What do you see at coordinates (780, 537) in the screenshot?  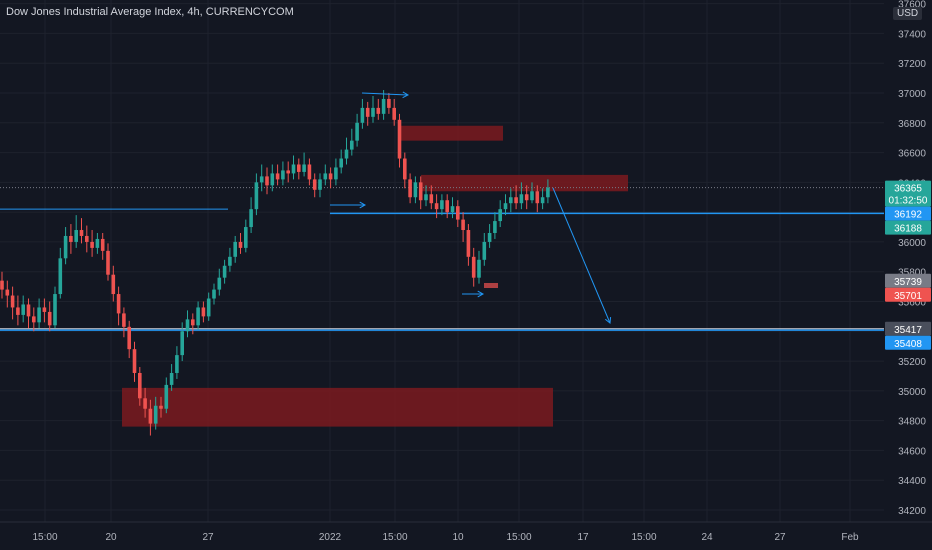 I see `x-tick-label: 27` at bounding box center [780, 537].